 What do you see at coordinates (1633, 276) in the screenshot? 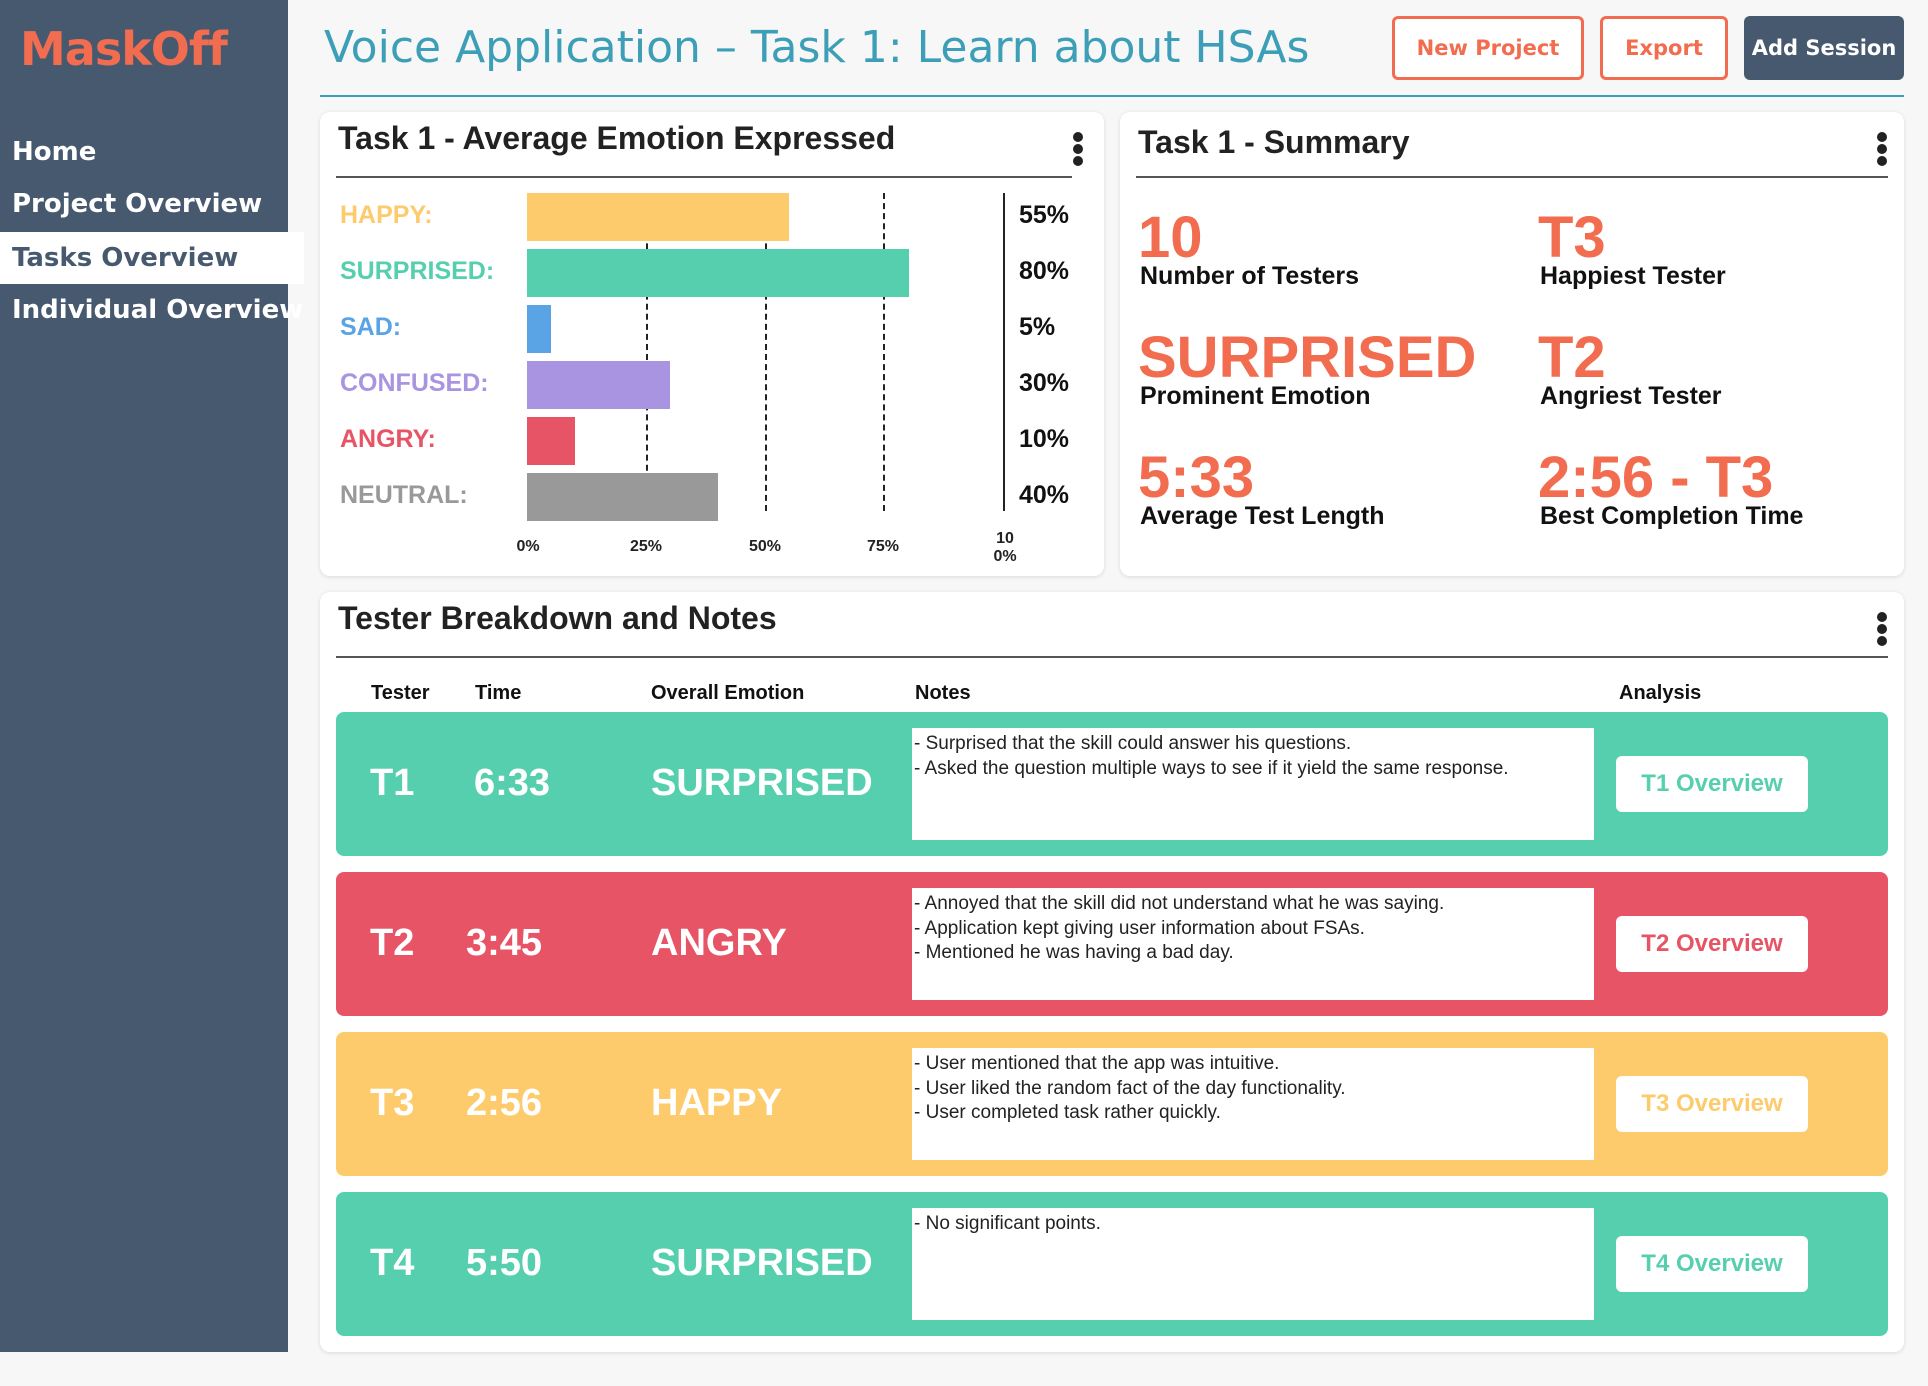
I see `stat-happiest-label: Happiest Tester` at bounding box center [1633, 276].